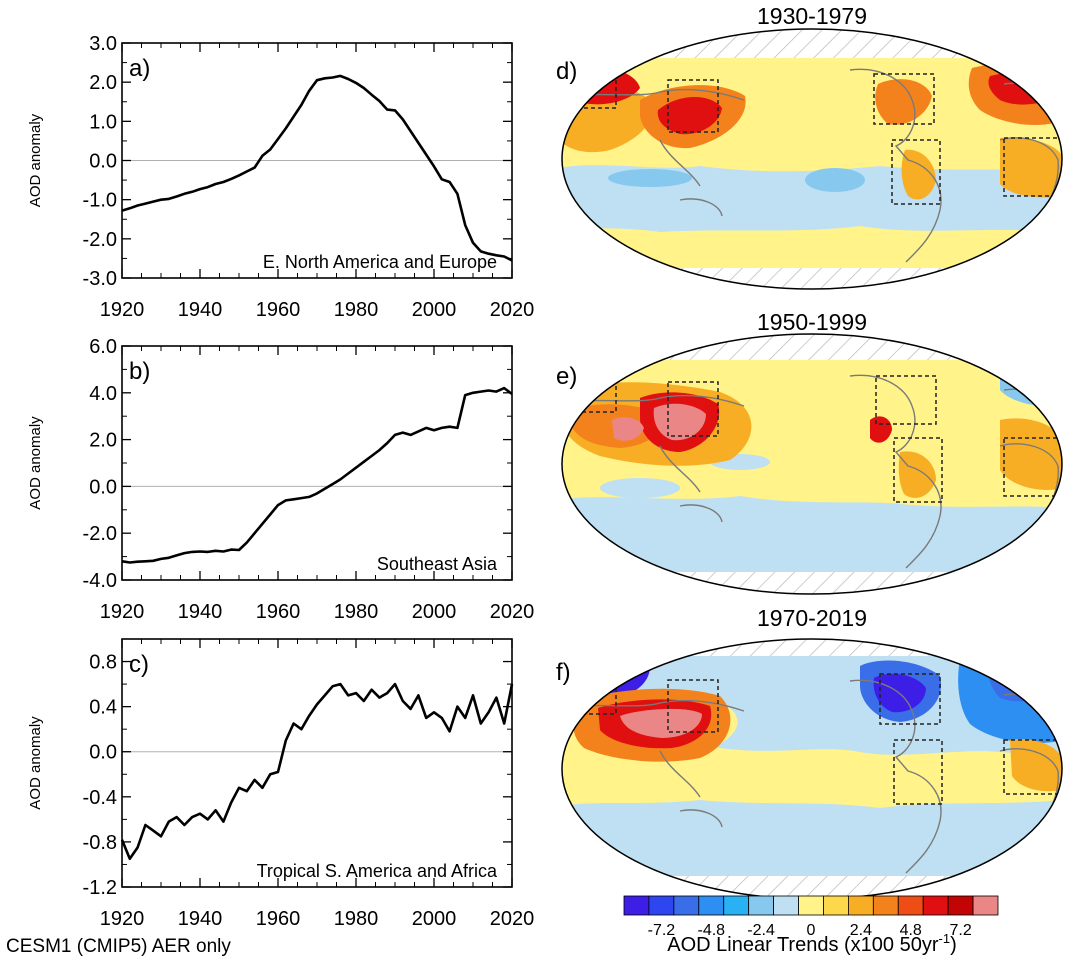 The height and width of the screenshot is (974, 1078). What do you see at coordinates (139, 68) in the screenshot?
I see `panel-label: a)` at bounding box center [139, 68].